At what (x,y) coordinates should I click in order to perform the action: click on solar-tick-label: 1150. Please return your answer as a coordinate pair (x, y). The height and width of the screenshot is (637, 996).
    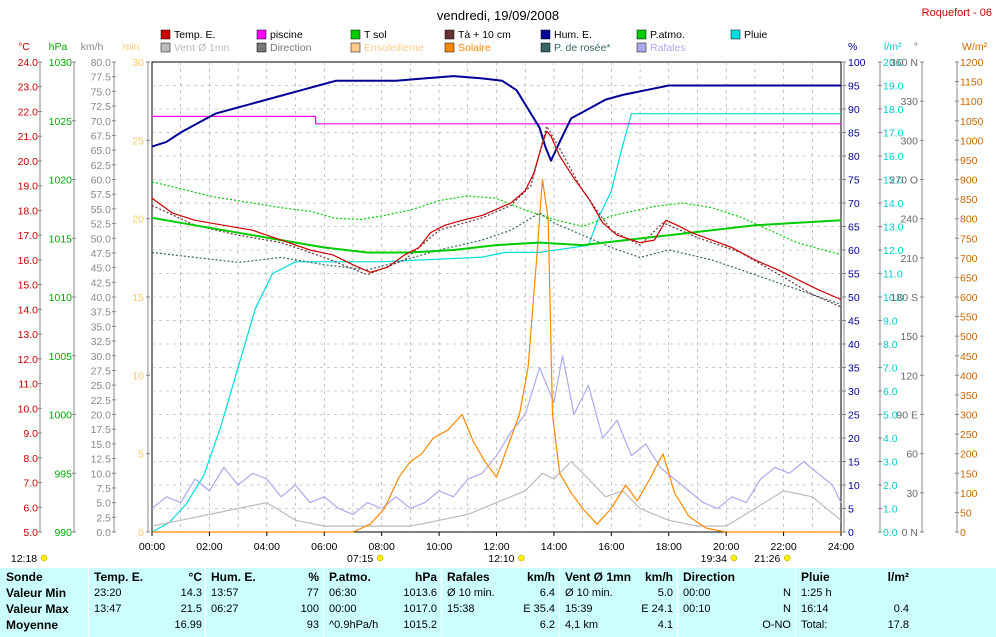
    Looking at the image, I should click on (971, 83).